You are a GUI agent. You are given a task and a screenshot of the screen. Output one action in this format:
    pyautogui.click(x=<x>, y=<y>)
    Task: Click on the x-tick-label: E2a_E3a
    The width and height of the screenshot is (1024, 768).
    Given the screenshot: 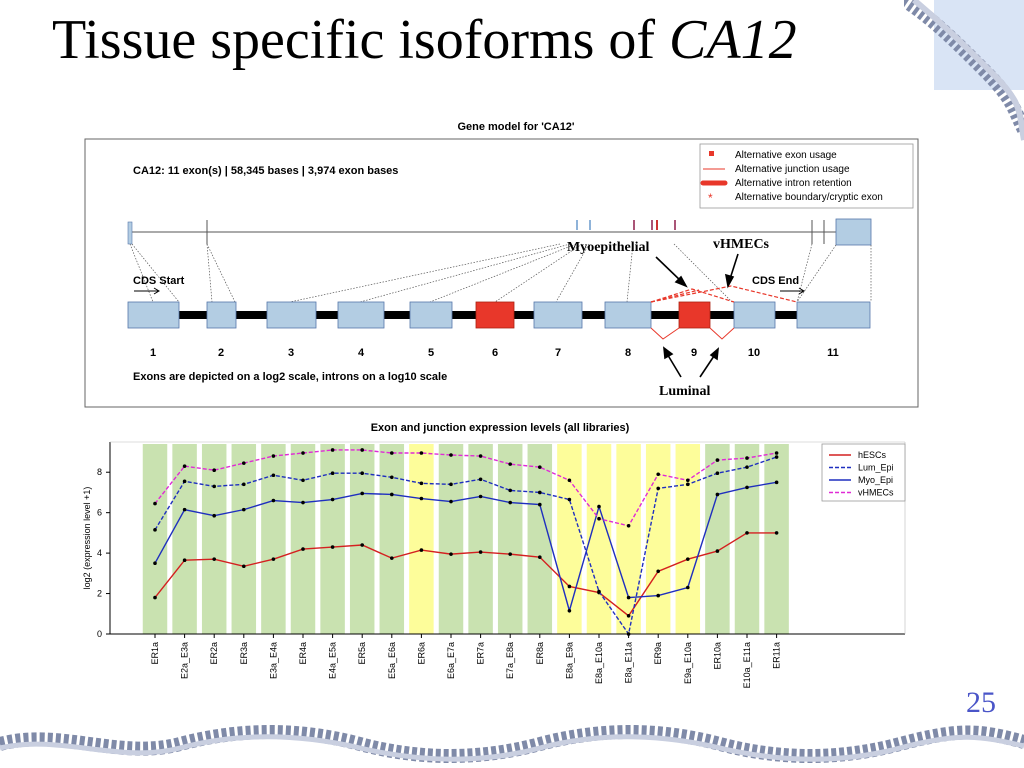 What is the action you would take?
    pyautogui.click(x=185, y=660)
    